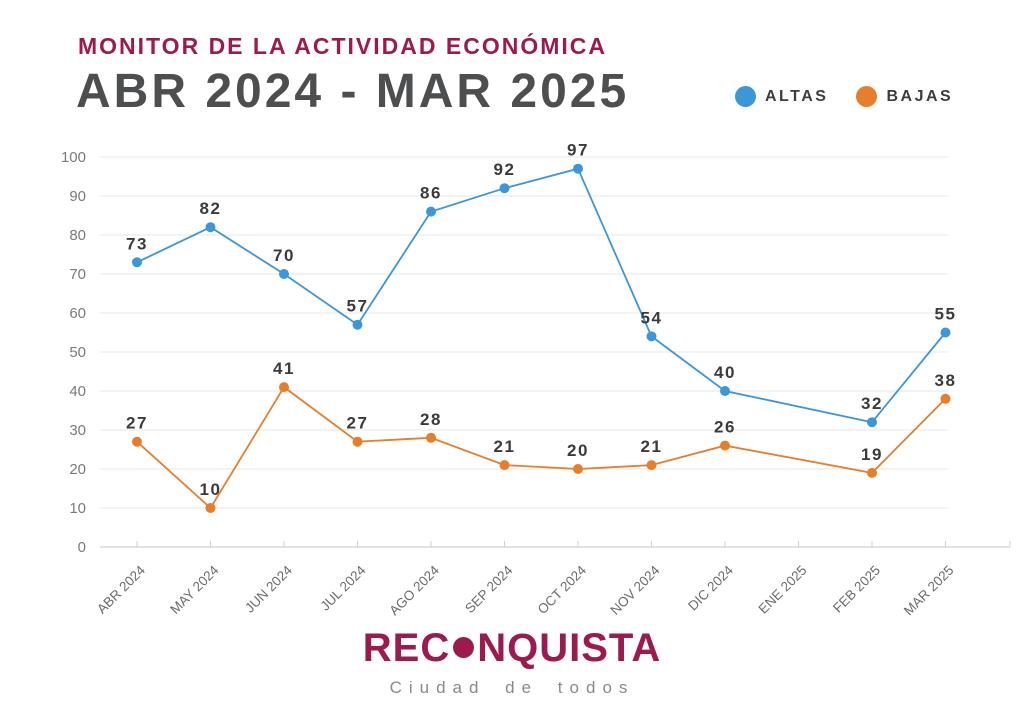 Image resolution: width=1024 pixels, height=720 pixels. Describe the element at coordinates (856, 589) in the screenshot. I see `x-tick-label: FEB 2025` at that location.